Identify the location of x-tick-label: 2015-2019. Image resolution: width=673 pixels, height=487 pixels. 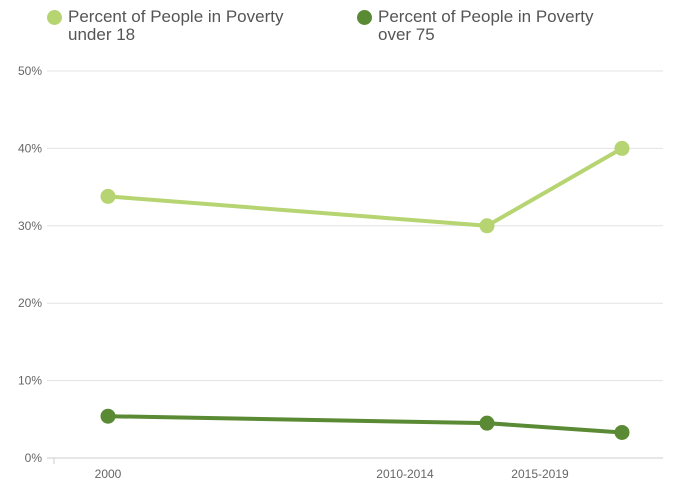
(540, 474).